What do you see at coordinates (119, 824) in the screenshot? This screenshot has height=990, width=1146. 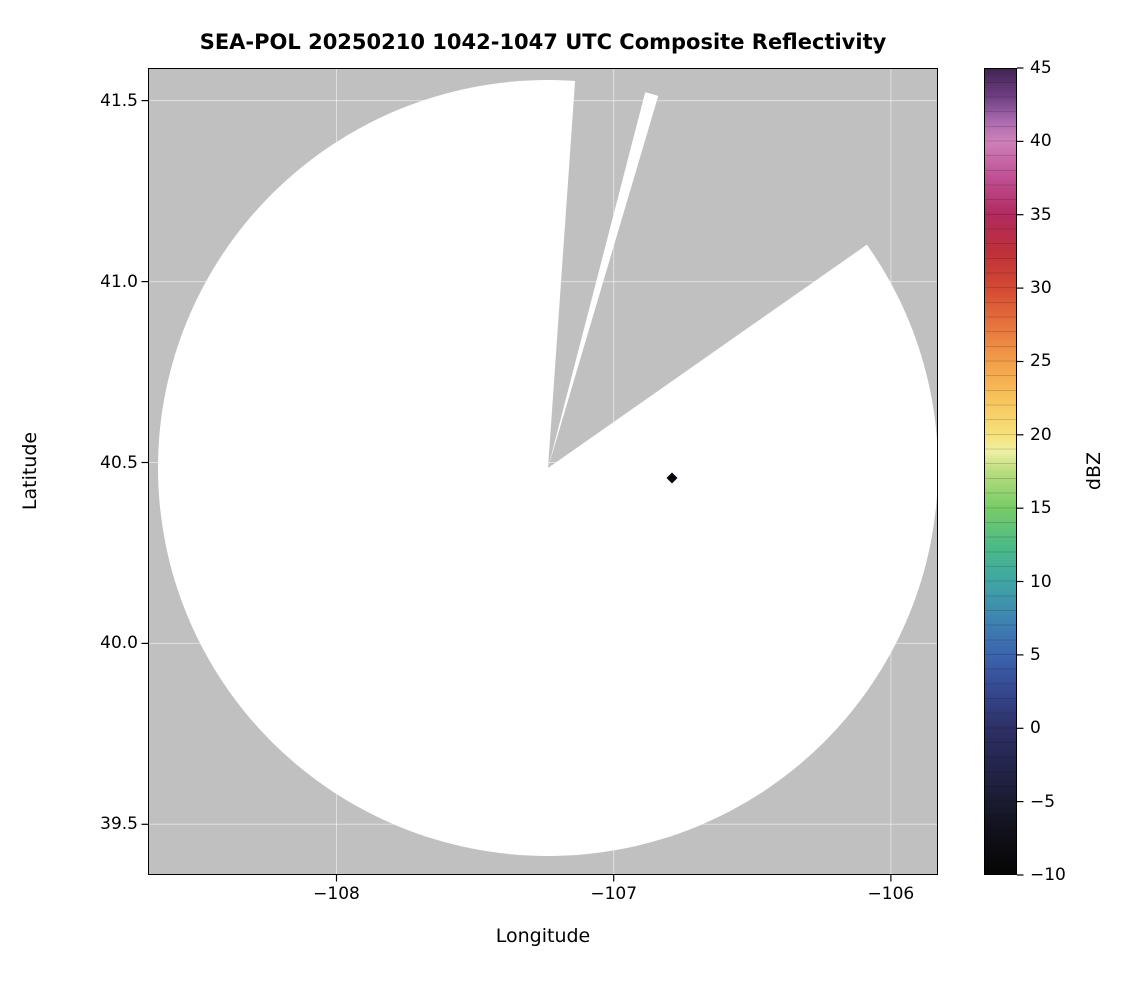 I see `y-tick-label: 39.5` at bounding box center [119, 824].